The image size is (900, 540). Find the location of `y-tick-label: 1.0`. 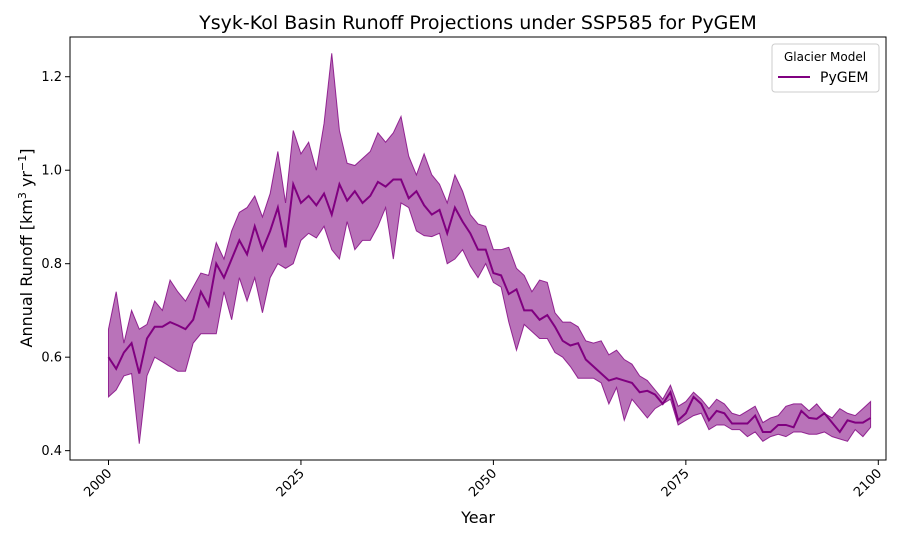

y-tick-label: 1.0 is located at coordinates (51, 171).